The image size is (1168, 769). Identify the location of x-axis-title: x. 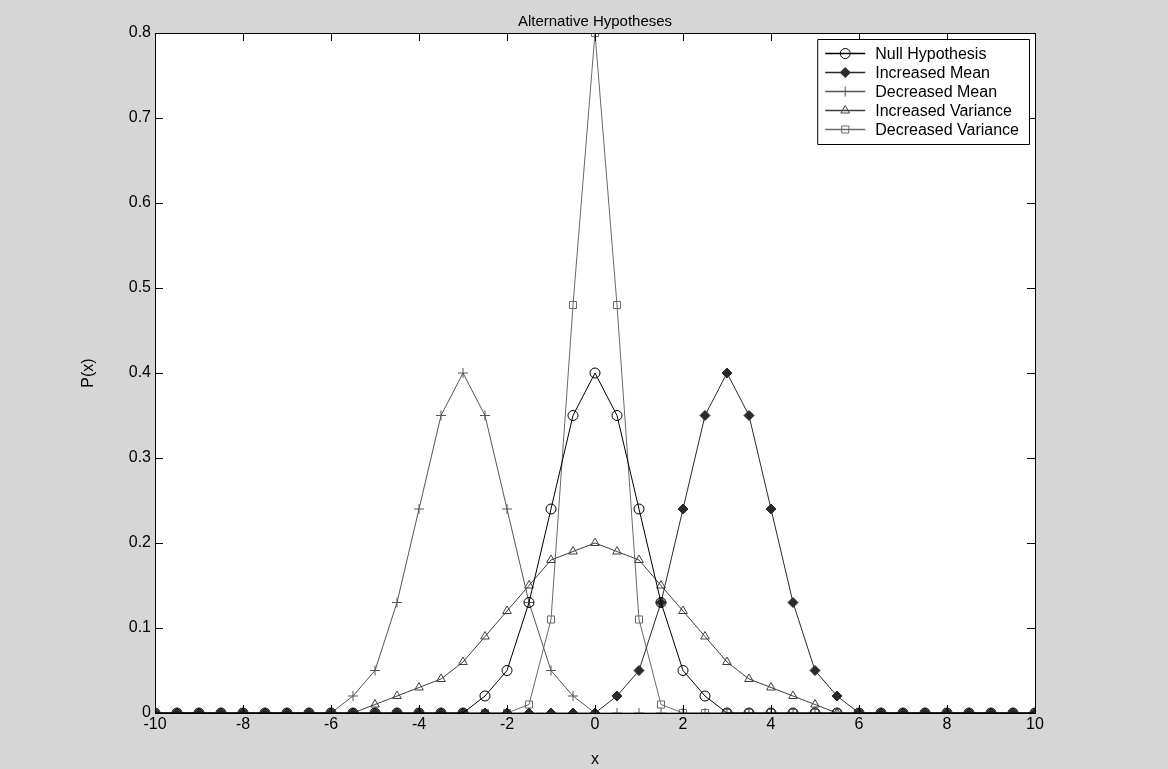
(595, 758).